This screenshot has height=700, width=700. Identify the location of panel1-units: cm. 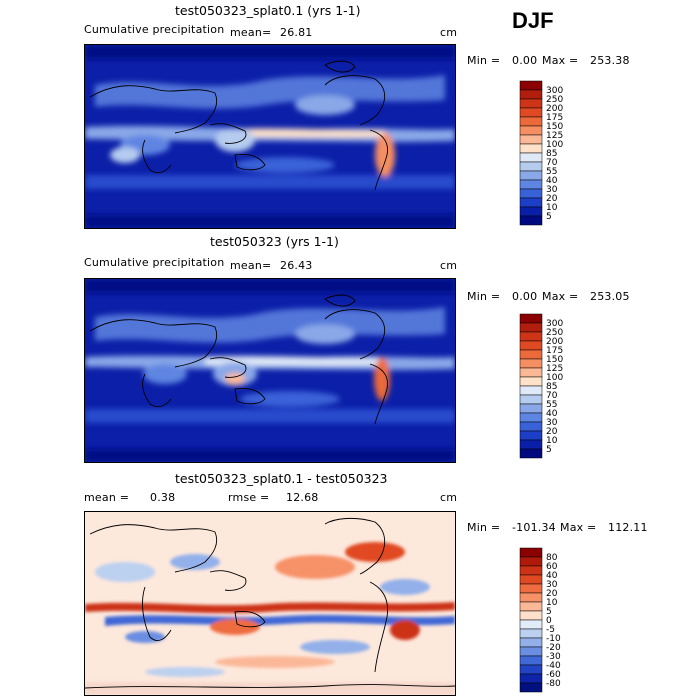
(449, 32).